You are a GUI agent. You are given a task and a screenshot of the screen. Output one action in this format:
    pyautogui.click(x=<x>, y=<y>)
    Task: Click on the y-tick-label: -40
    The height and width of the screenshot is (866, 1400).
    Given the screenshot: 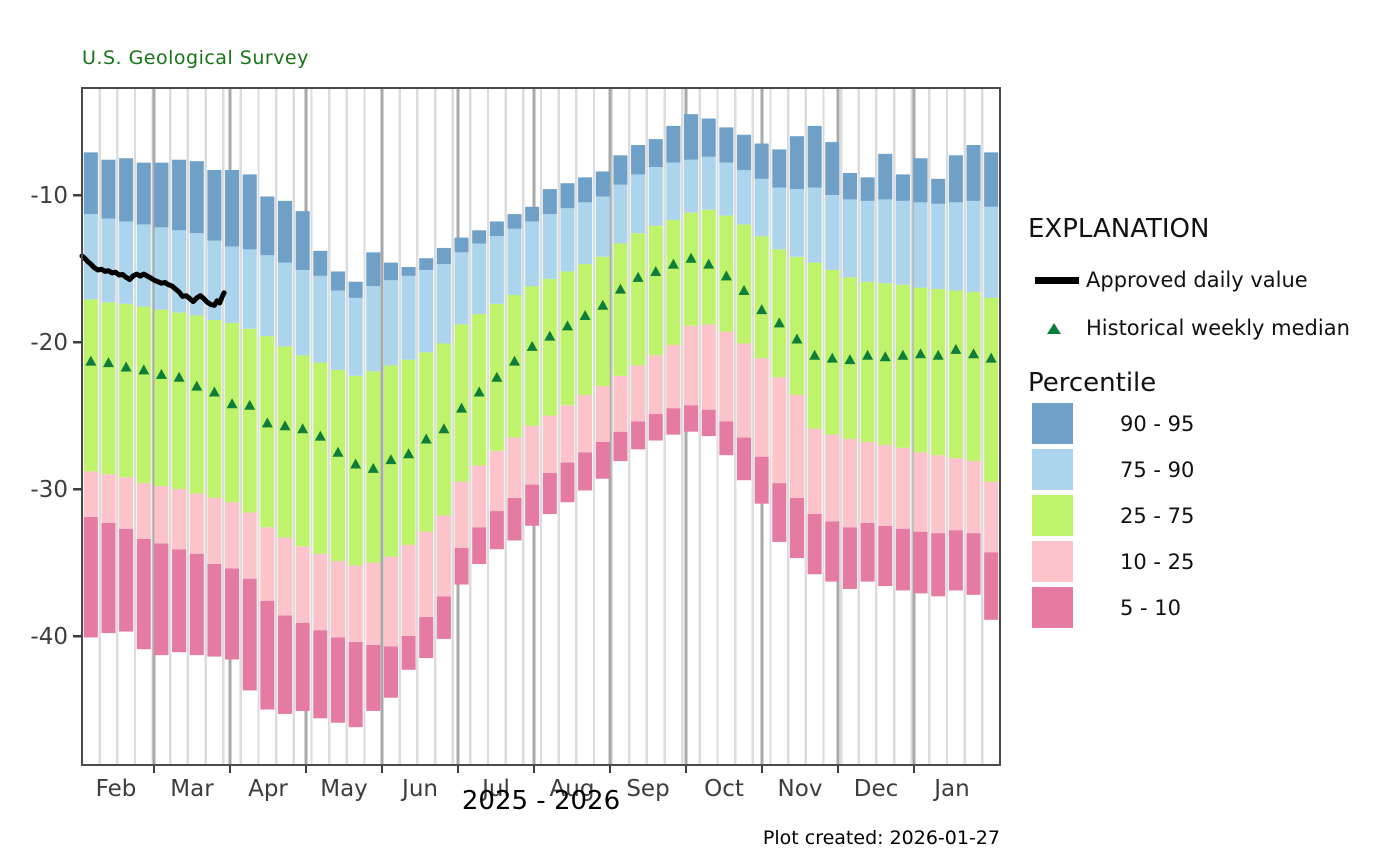 What is the action you would take?
    pyautogui.click(x=49, y=637)
    